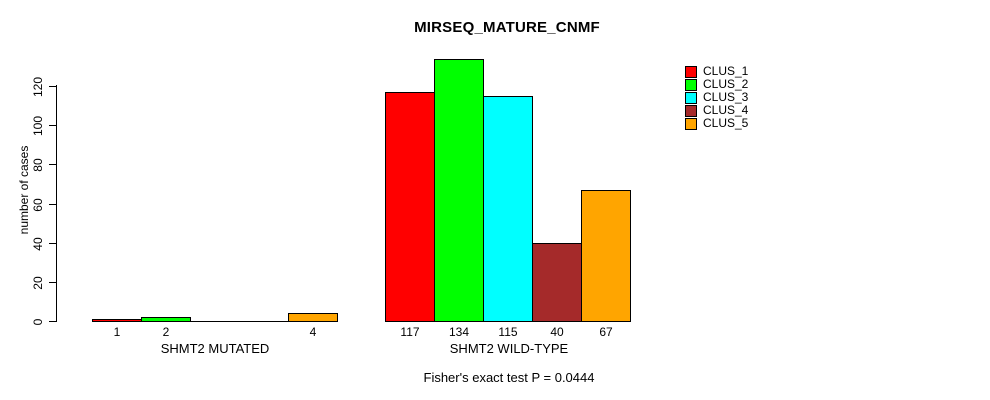 The width and height of the screenshot is (990, 400). I want to click on y-tick-label: 60, so click(38, 205).